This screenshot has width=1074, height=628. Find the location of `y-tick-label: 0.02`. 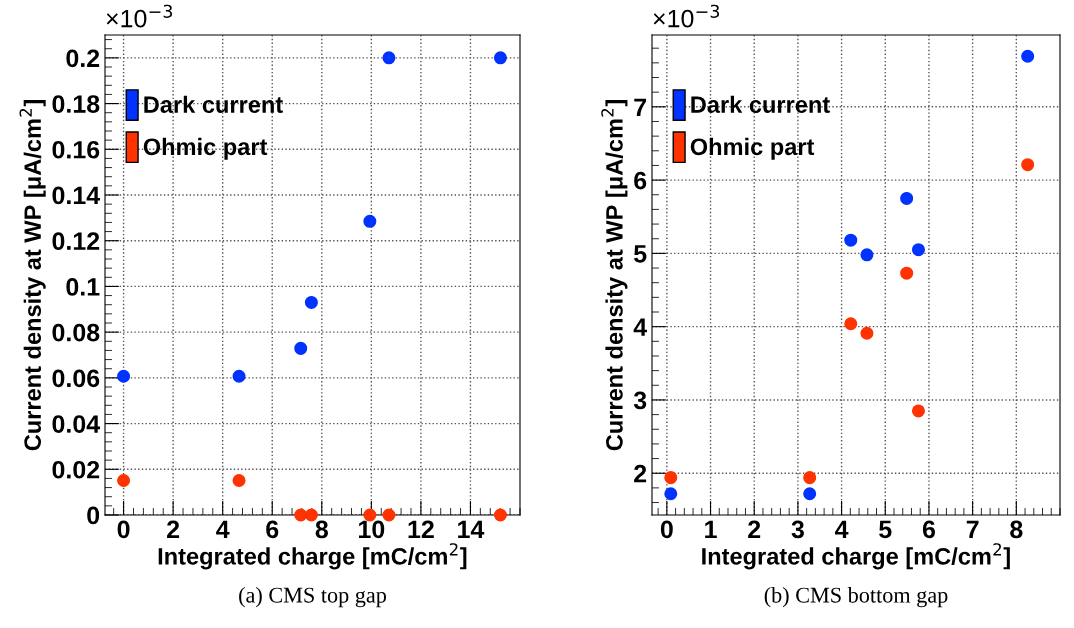

y-tick-label: 0.02 is located at coordinates (76, 469).